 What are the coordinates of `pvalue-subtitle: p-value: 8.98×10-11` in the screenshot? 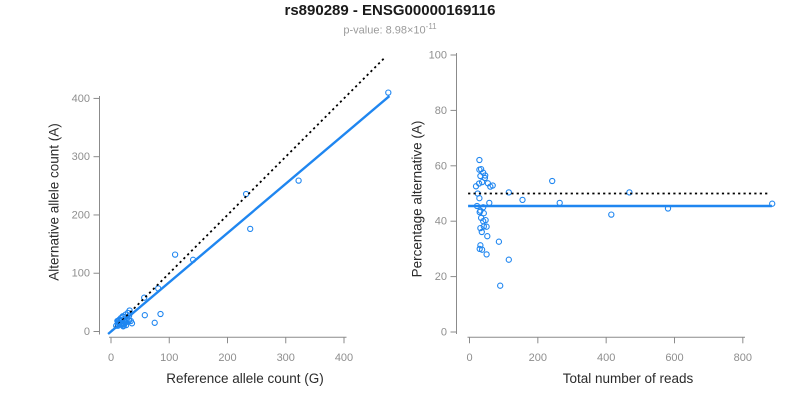 It's located at (390, 29).